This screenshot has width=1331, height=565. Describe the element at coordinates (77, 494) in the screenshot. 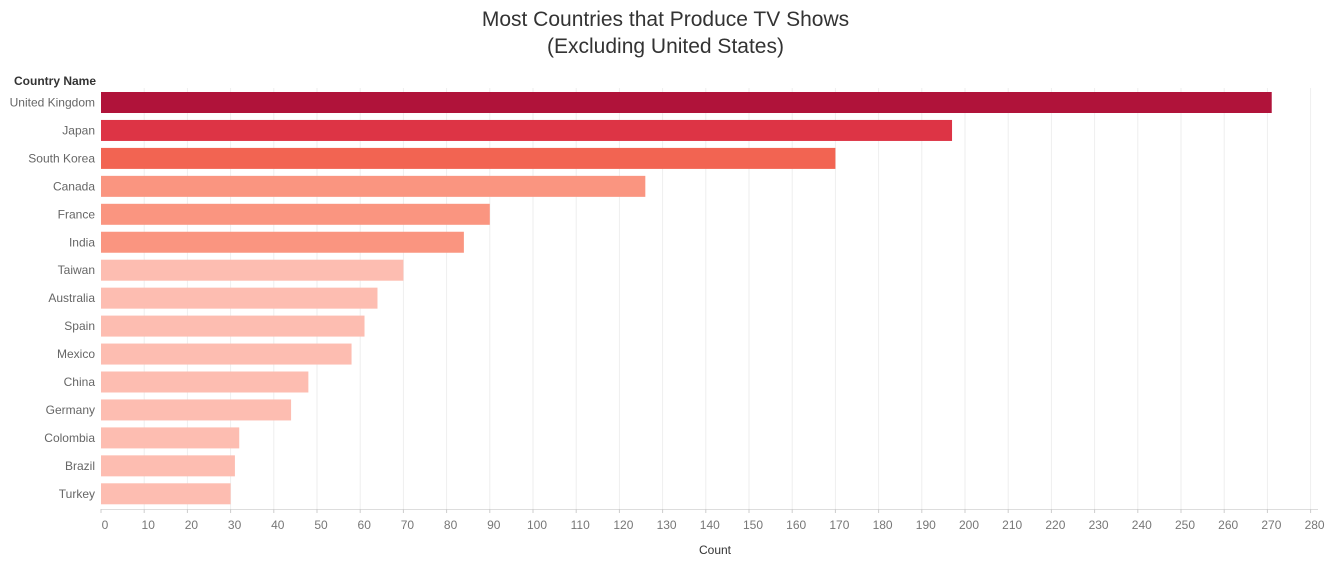

I see `category-label: Turkey` at that location.